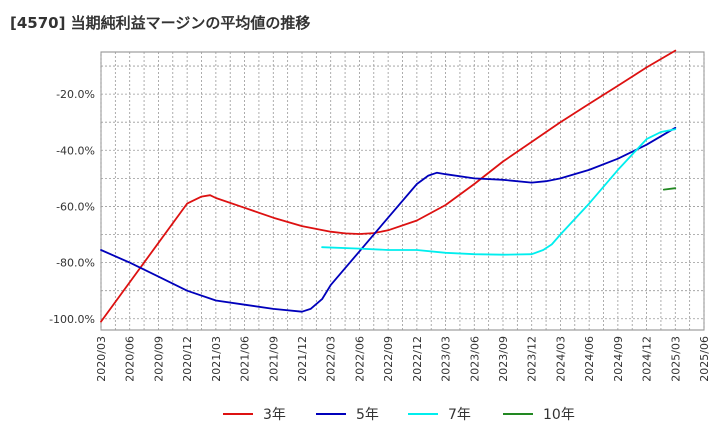  What do you see at coordinates (130, 359) in the screenshot?
I see `x-tick-label: 2020/06` at bounding box center [130, 359].